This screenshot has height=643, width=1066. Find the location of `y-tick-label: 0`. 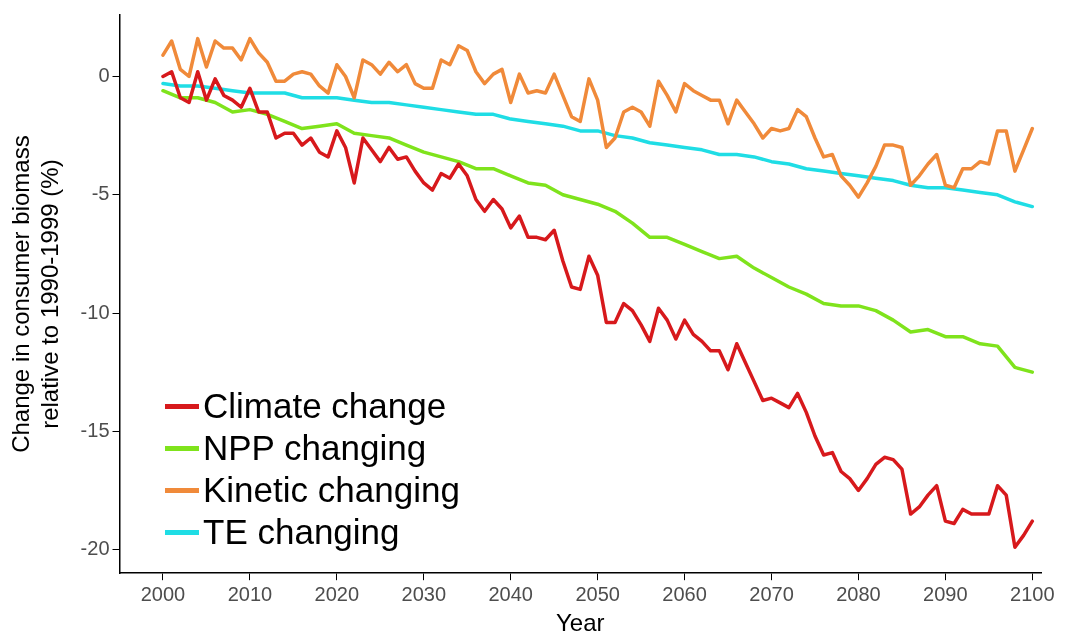

y-tick-label: 0 is located at coordinates (104, 75).